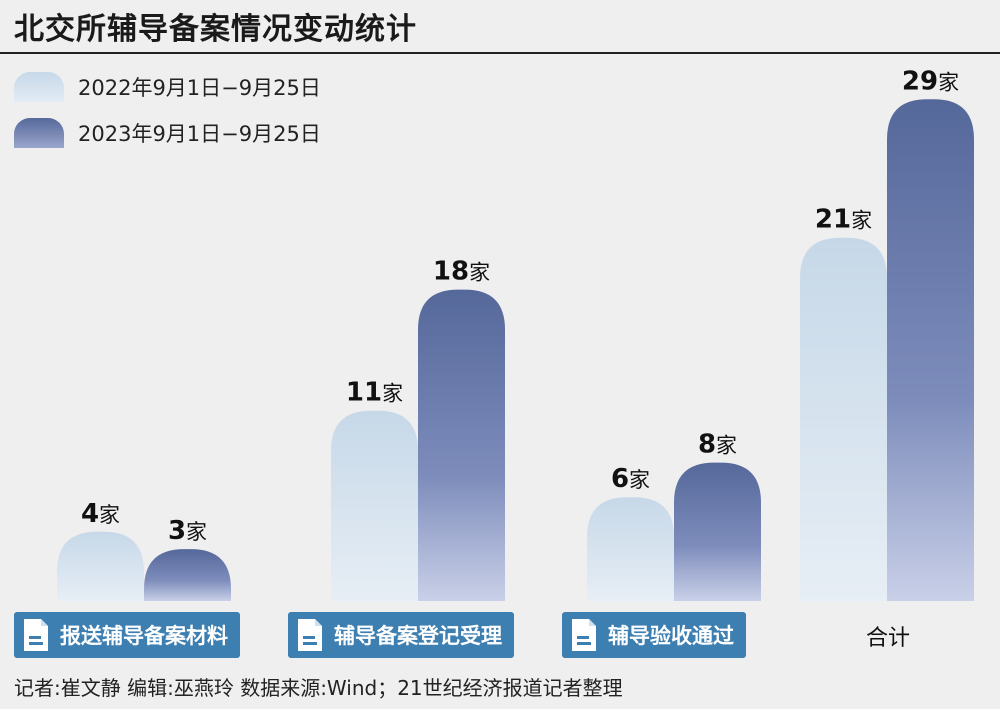 The width and height of the screenshot is (1000, 709). Describe the element at coordinates (671, 636) in the screenshot. I see `category-label-passed: 辅导验收通过` at that location.